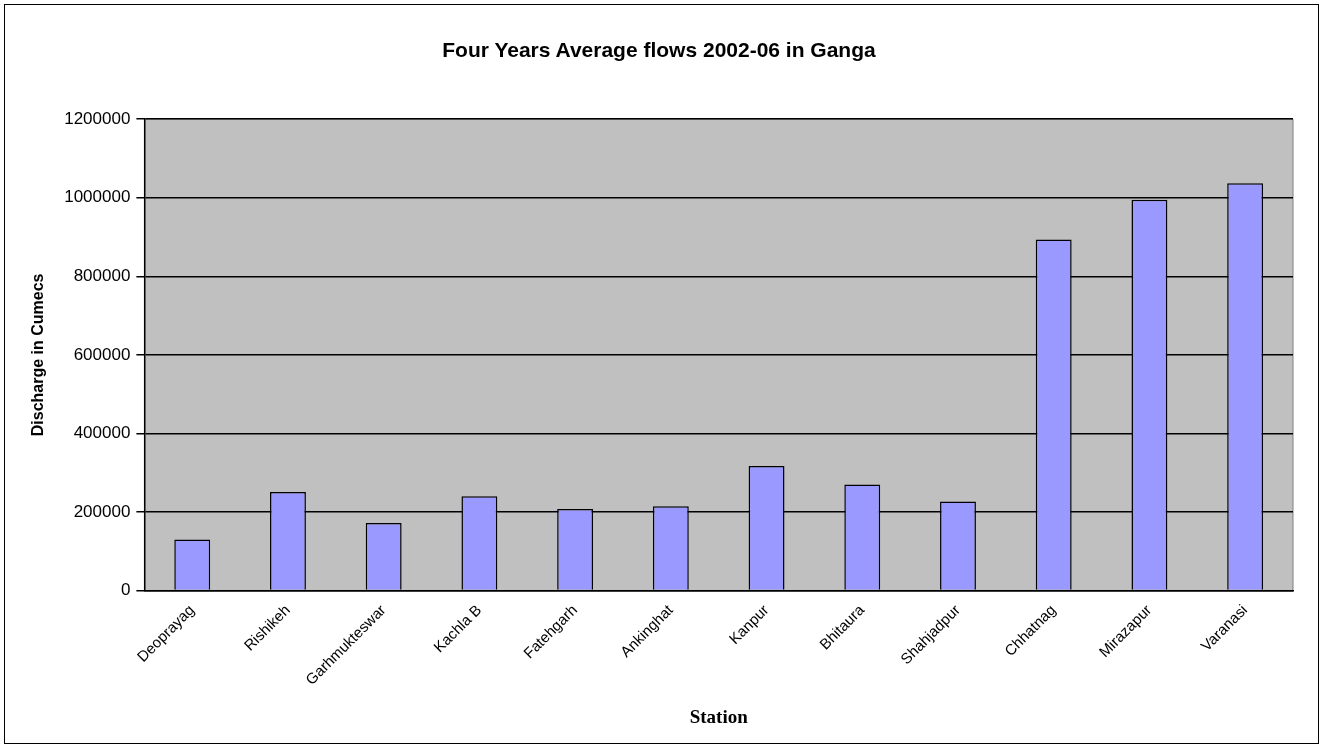  Describe the element at coordinates (102, 354) in the screenshot. I see `y-tick-label: 600000` at that location.